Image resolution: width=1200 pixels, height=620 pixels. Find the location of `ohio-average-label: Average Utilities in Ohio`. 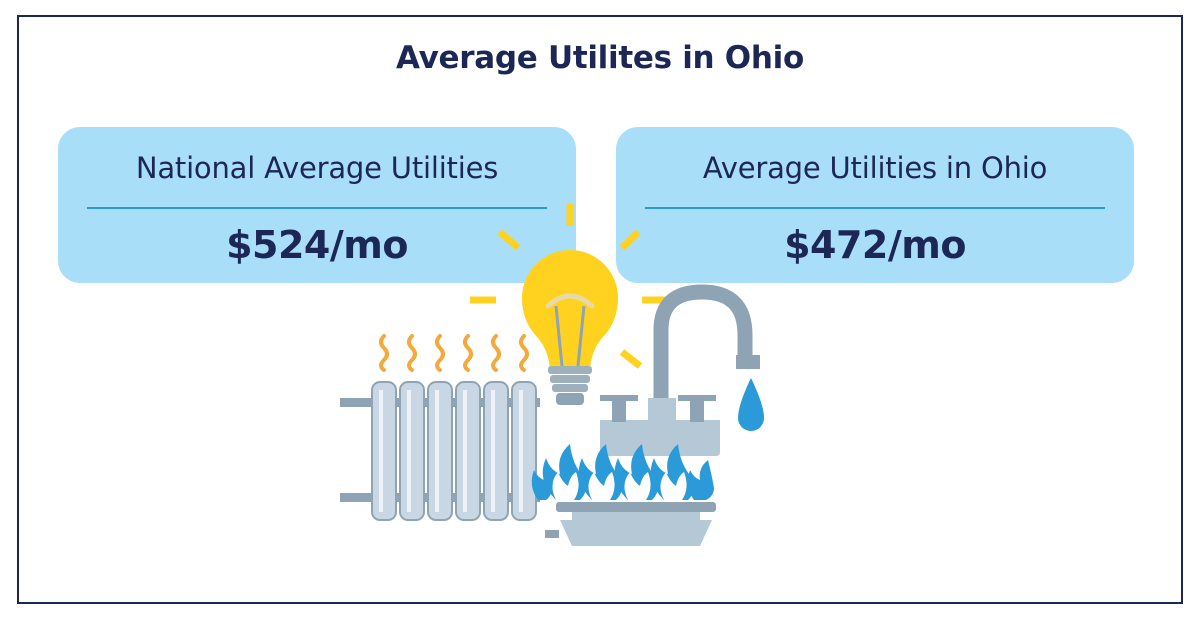

ohio-average-label: Average Utilities in Ohio is located at coordinates (875, 168).